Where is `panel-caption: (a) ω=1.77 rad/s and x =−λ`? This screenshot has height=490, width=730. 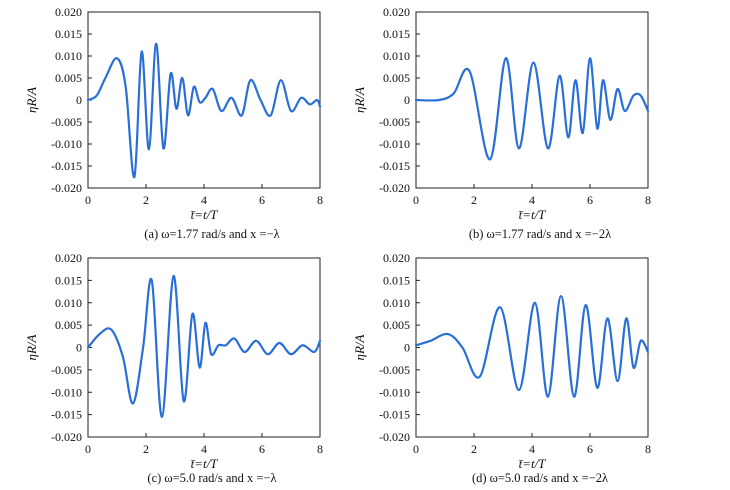
panel-caption: (a) ω=1.77 rad/s and x =−λ is located at coordinates (211, 234).